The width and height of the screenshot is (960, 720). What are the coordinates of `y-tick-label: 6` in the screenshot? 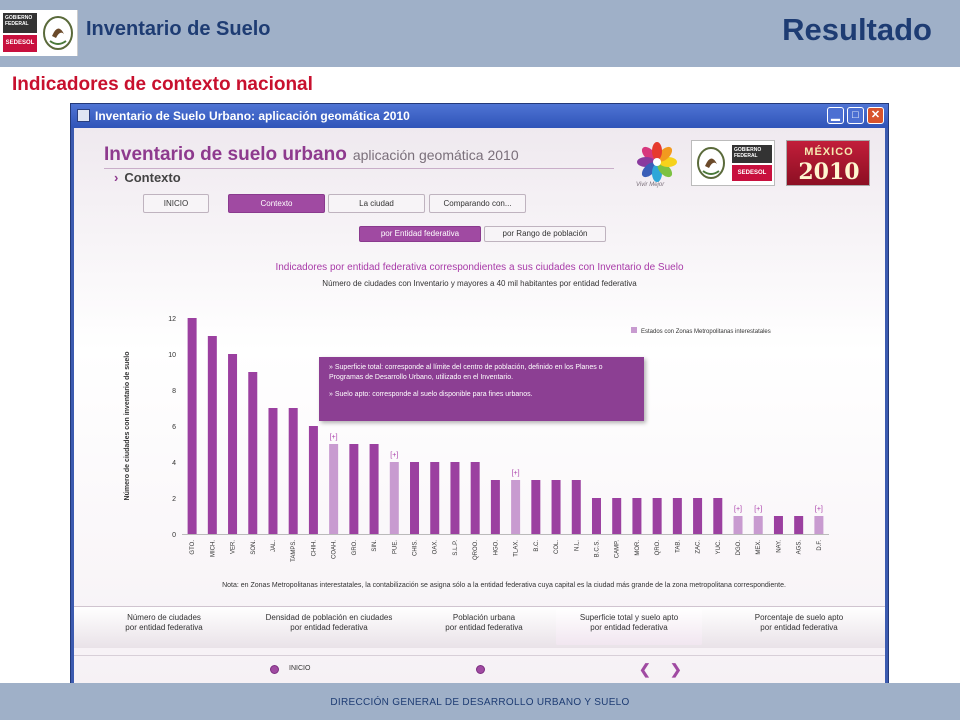 It's located at (174, 427).